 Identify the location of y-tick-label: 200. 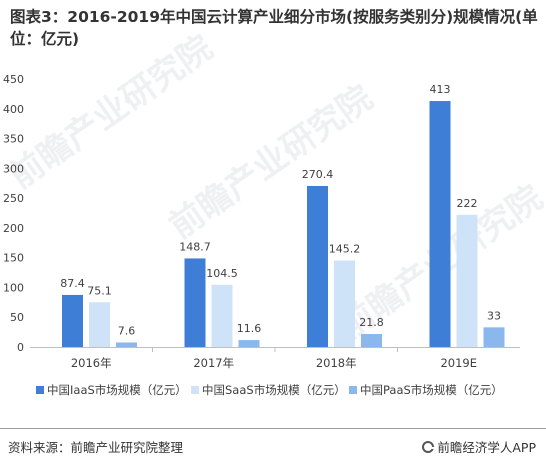
(13, 228).